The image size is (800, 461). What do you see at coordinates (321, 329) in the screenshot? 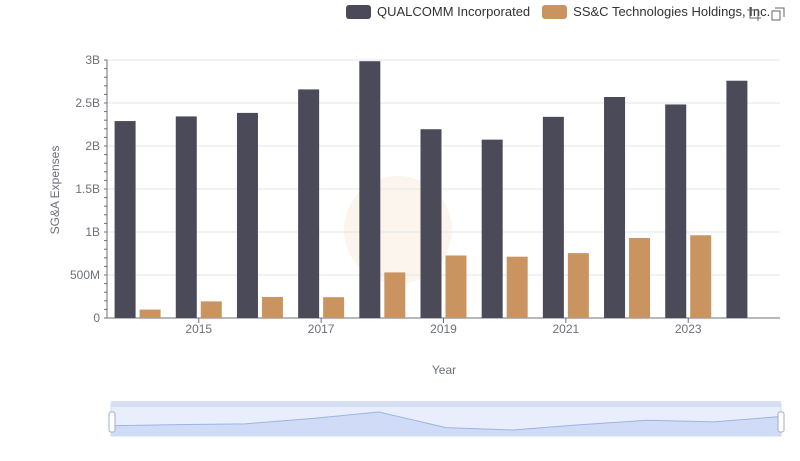
I see `x-tick-label: 2017` at bounding box center [321, 329].